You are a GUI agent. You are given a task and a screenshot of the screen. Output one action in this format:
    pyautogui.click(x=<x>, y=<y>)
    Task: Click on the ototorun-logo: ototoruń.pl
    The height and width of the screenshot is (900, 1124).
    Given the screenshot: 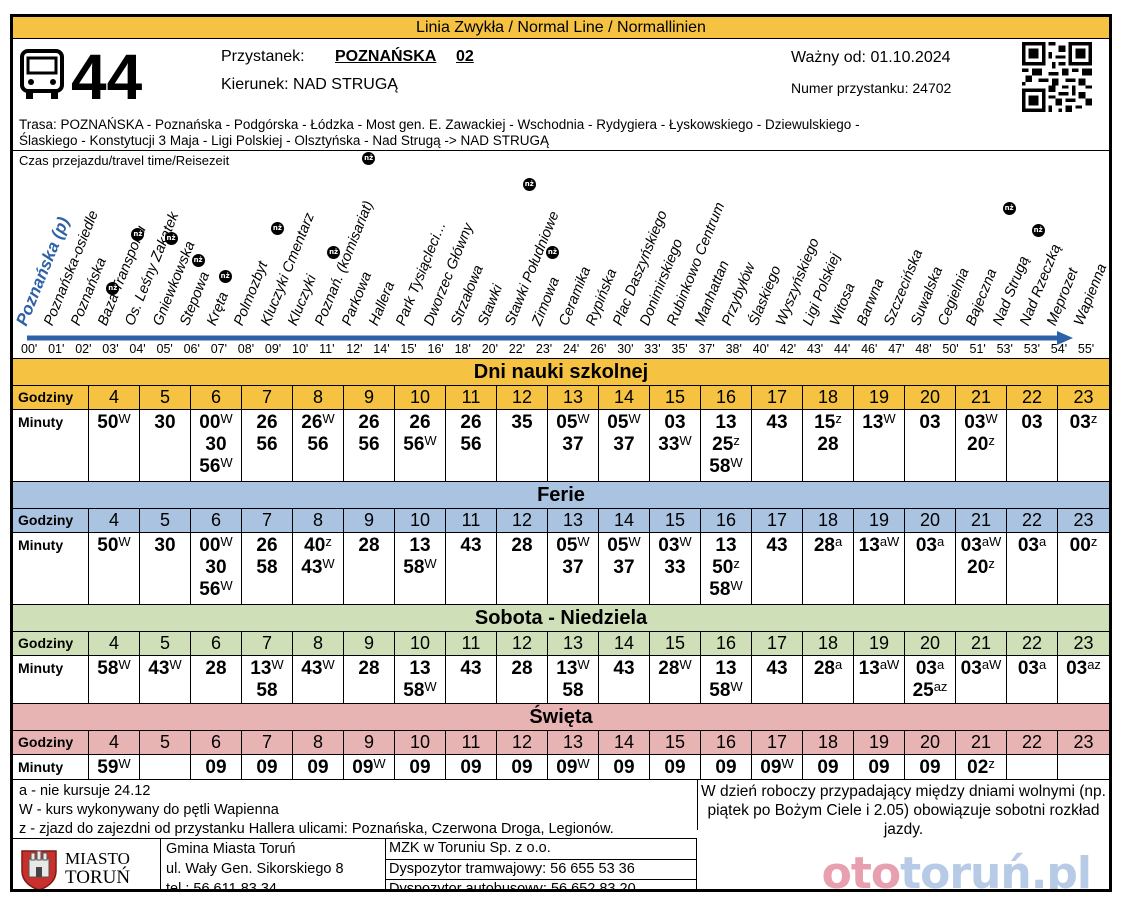 What is the action you would take?
    pyautogui.click(x=957, y=870)
    